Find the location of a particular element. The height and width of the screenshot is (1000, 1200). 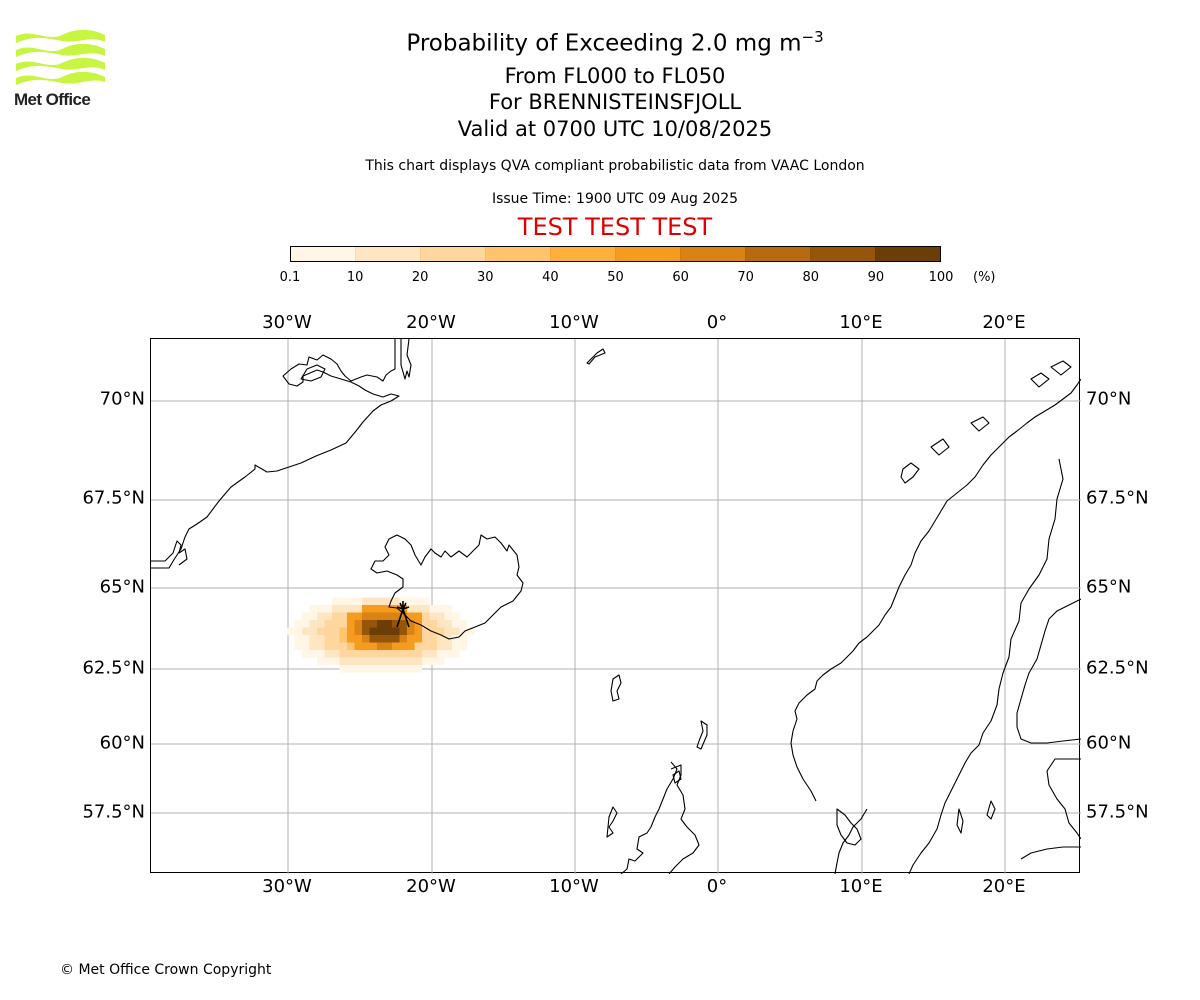

colorbar-tick-label: 100 is located at coordinates (941, 277).